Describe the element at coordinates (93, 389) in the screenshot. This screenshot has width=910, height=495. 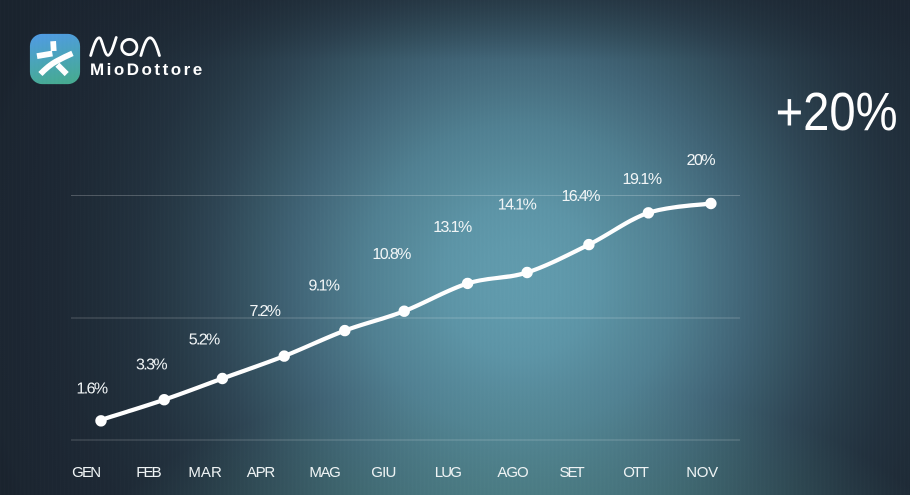
I see `svg-text: 1.6%` at that location.